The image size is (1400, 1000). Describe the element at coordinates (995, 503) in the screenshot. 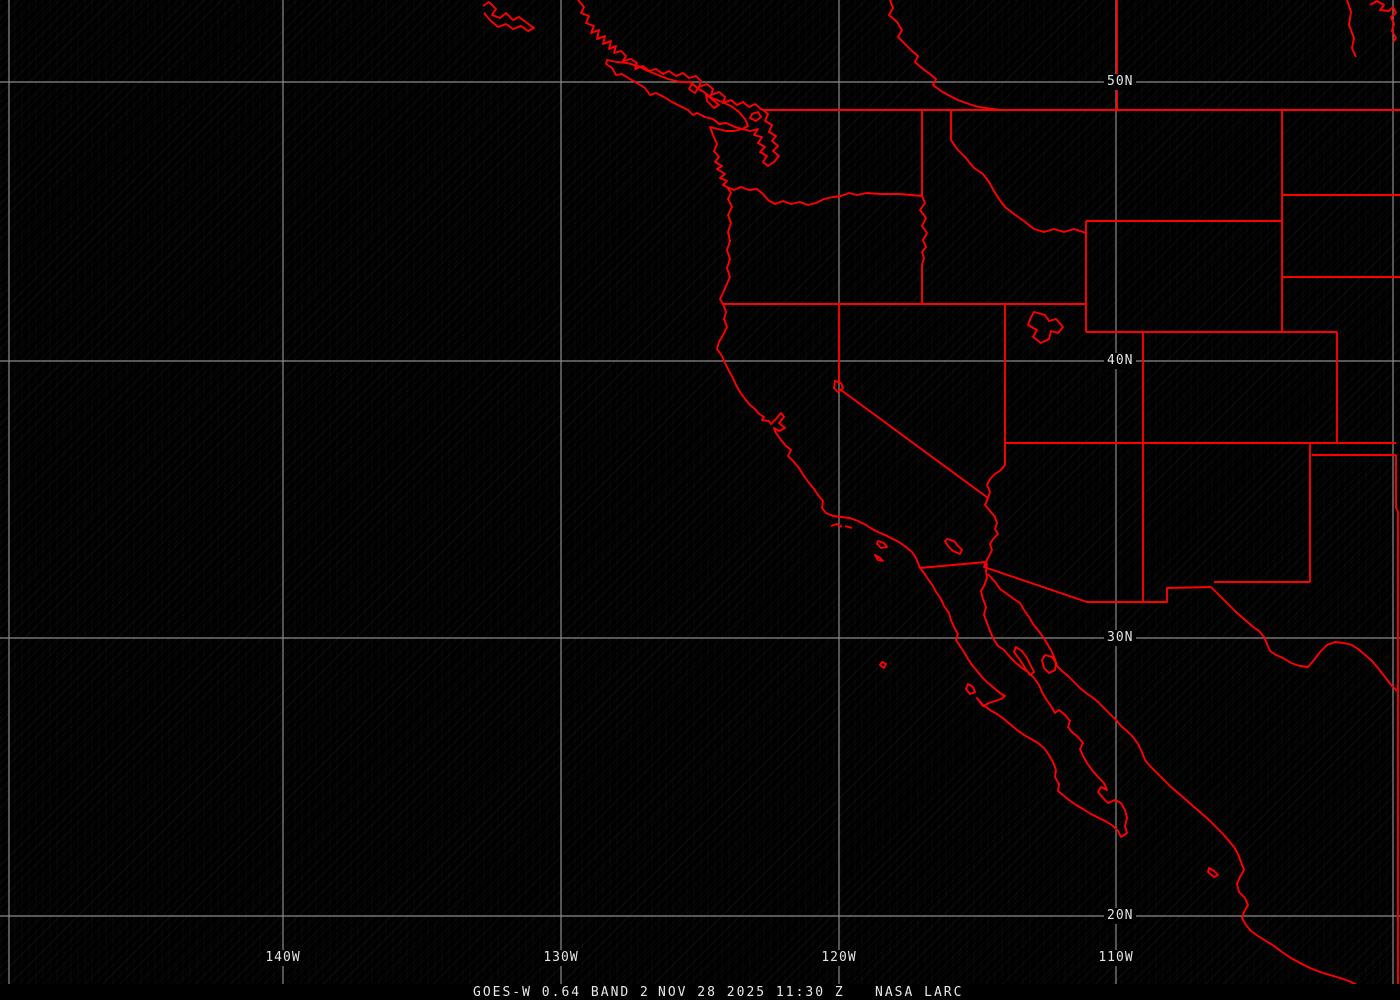

I see `az-nv-colorado-river` at that location.